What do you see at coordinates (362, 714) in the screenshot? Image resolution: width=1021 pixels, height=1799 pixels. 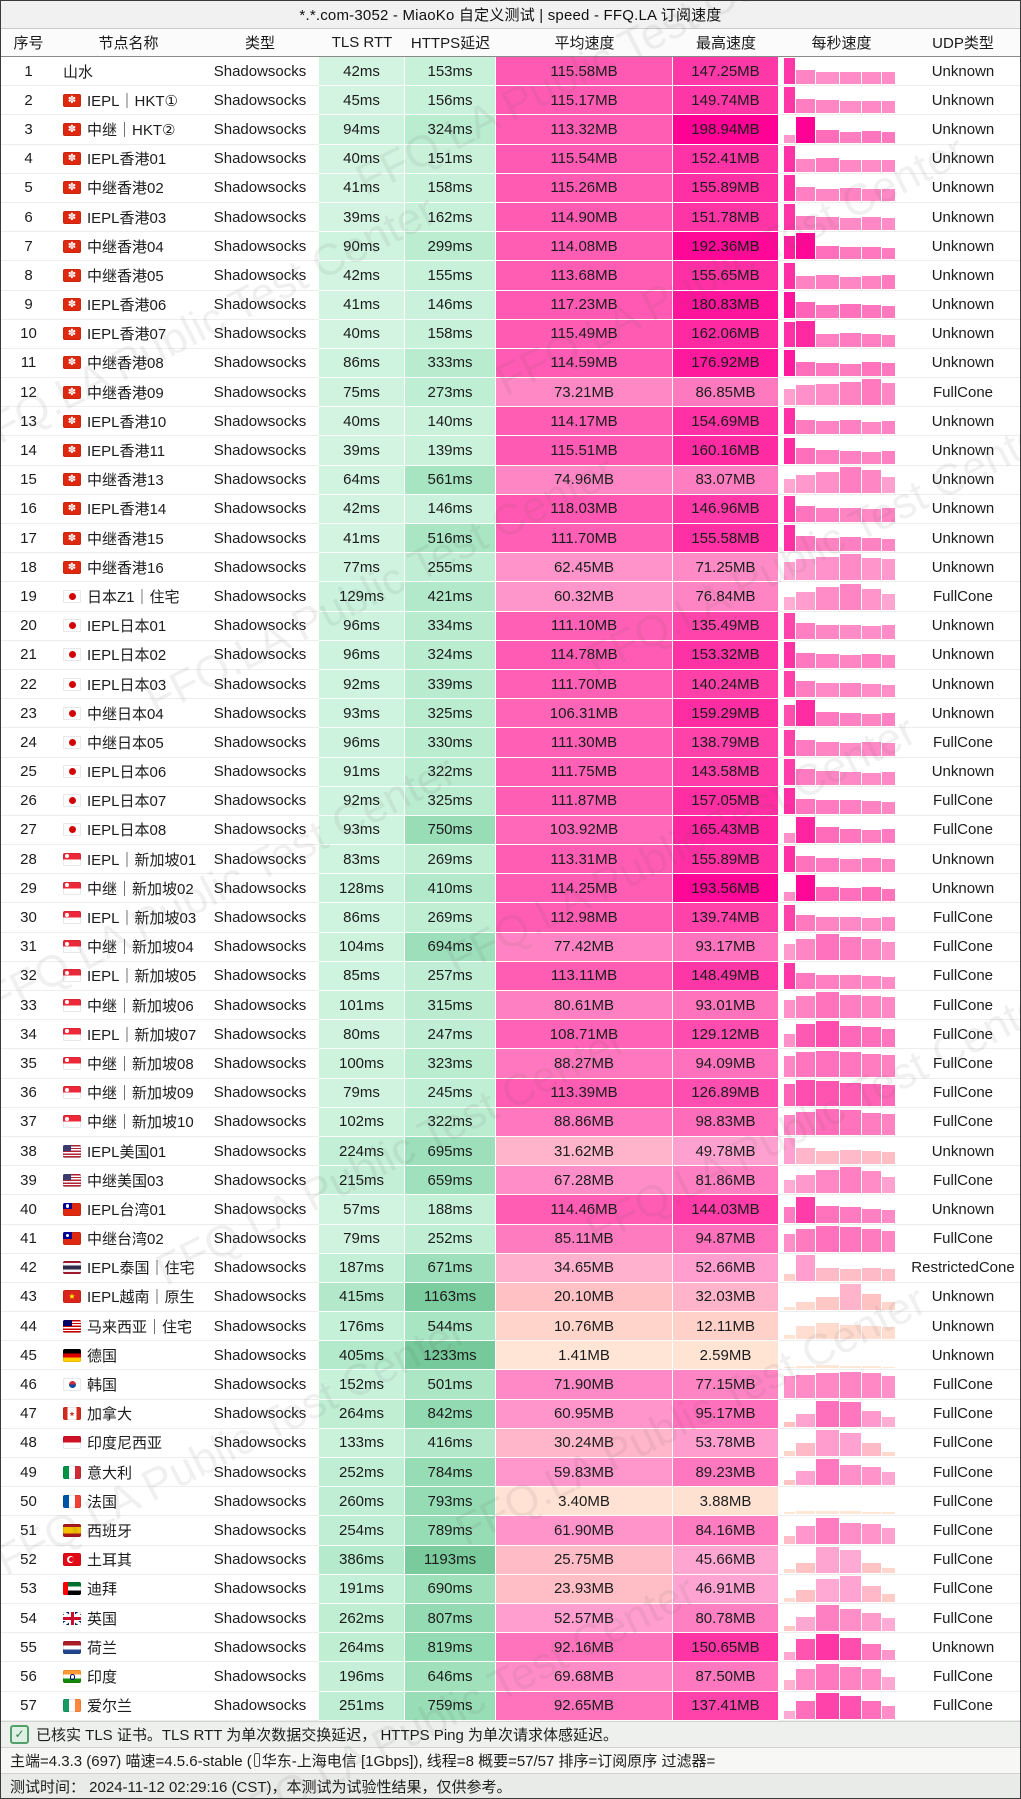 I see `tls-rtt-cell: 93ms` at bounding box center [362, 714].